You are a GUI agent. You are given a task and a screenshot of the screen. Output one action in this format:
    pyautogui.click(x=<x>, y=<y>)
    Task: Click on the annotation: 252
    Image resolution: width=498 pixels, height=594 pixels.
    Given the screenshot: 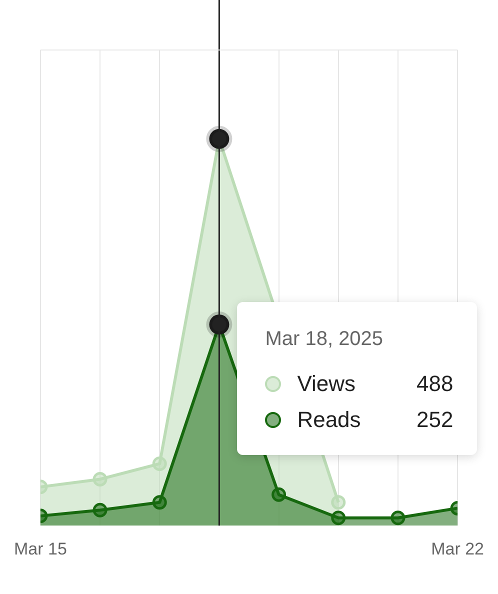 What is the action you would take?
    pyautogui.click(x=435, y=420)
    